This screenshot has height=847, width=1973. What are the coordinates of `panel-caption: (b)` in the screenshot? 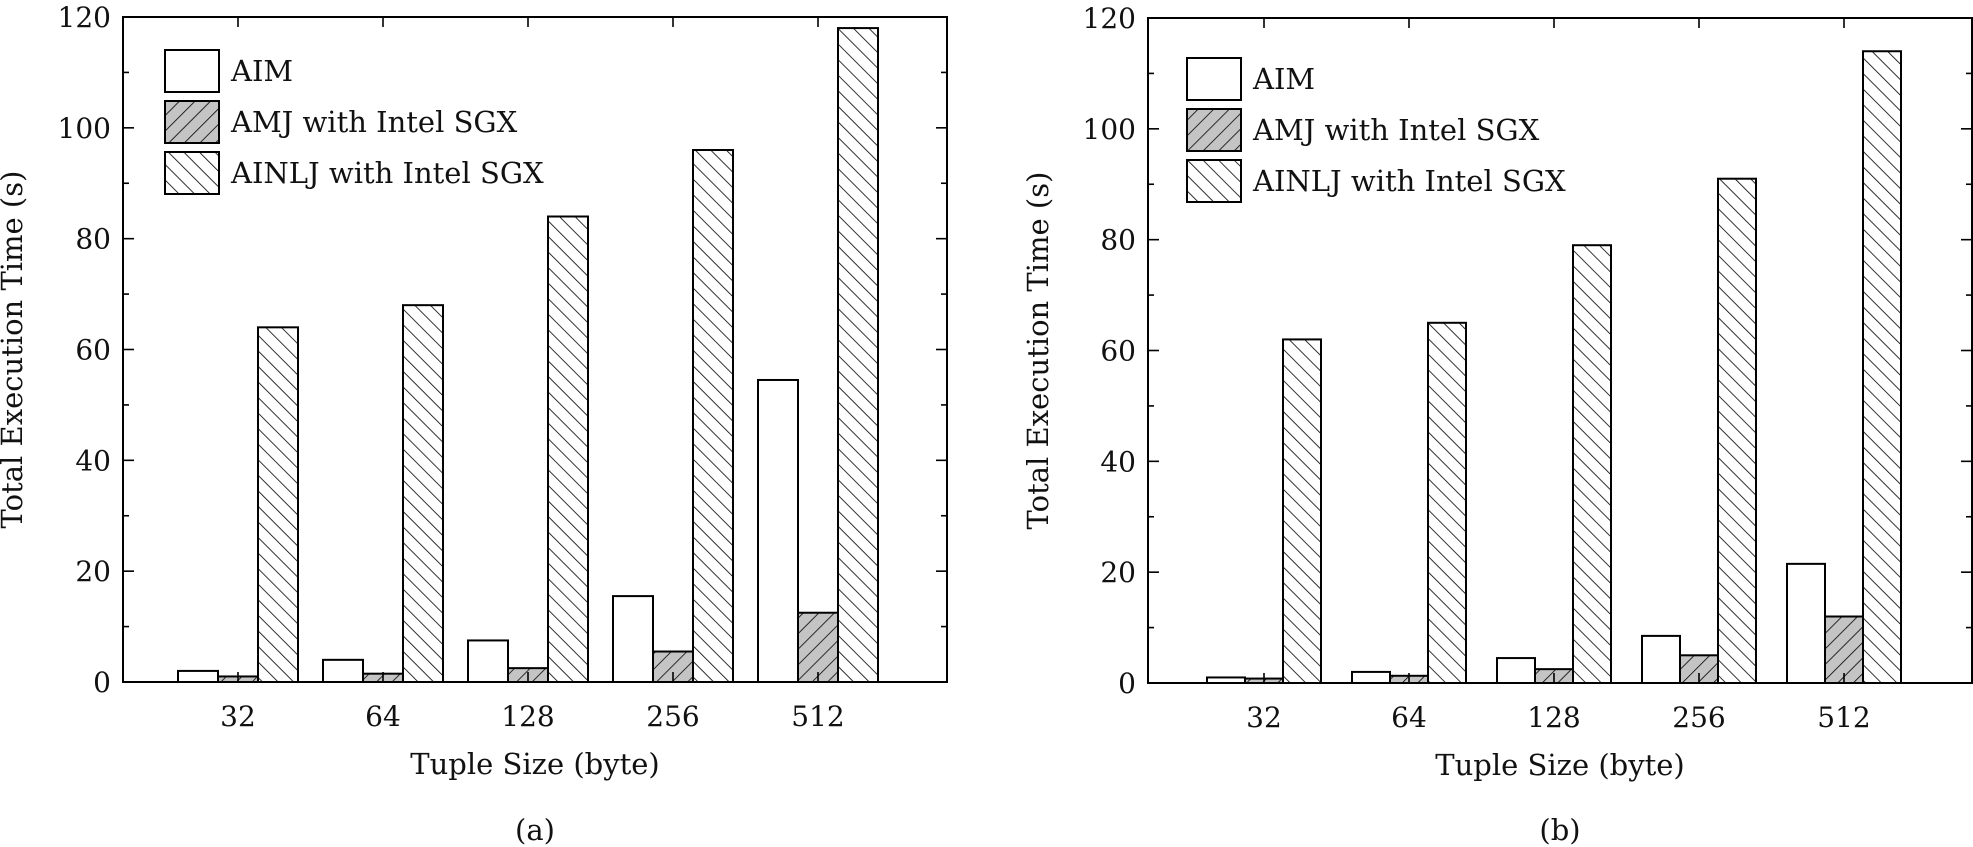 It's located at (1559, 830).